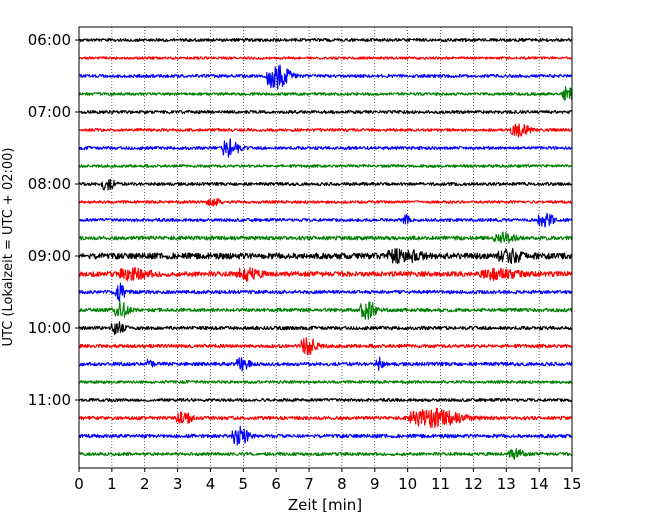 The width and height of the screenshot is (650, 520). I want to click on x-tick-label: 3, so click(178, 484).